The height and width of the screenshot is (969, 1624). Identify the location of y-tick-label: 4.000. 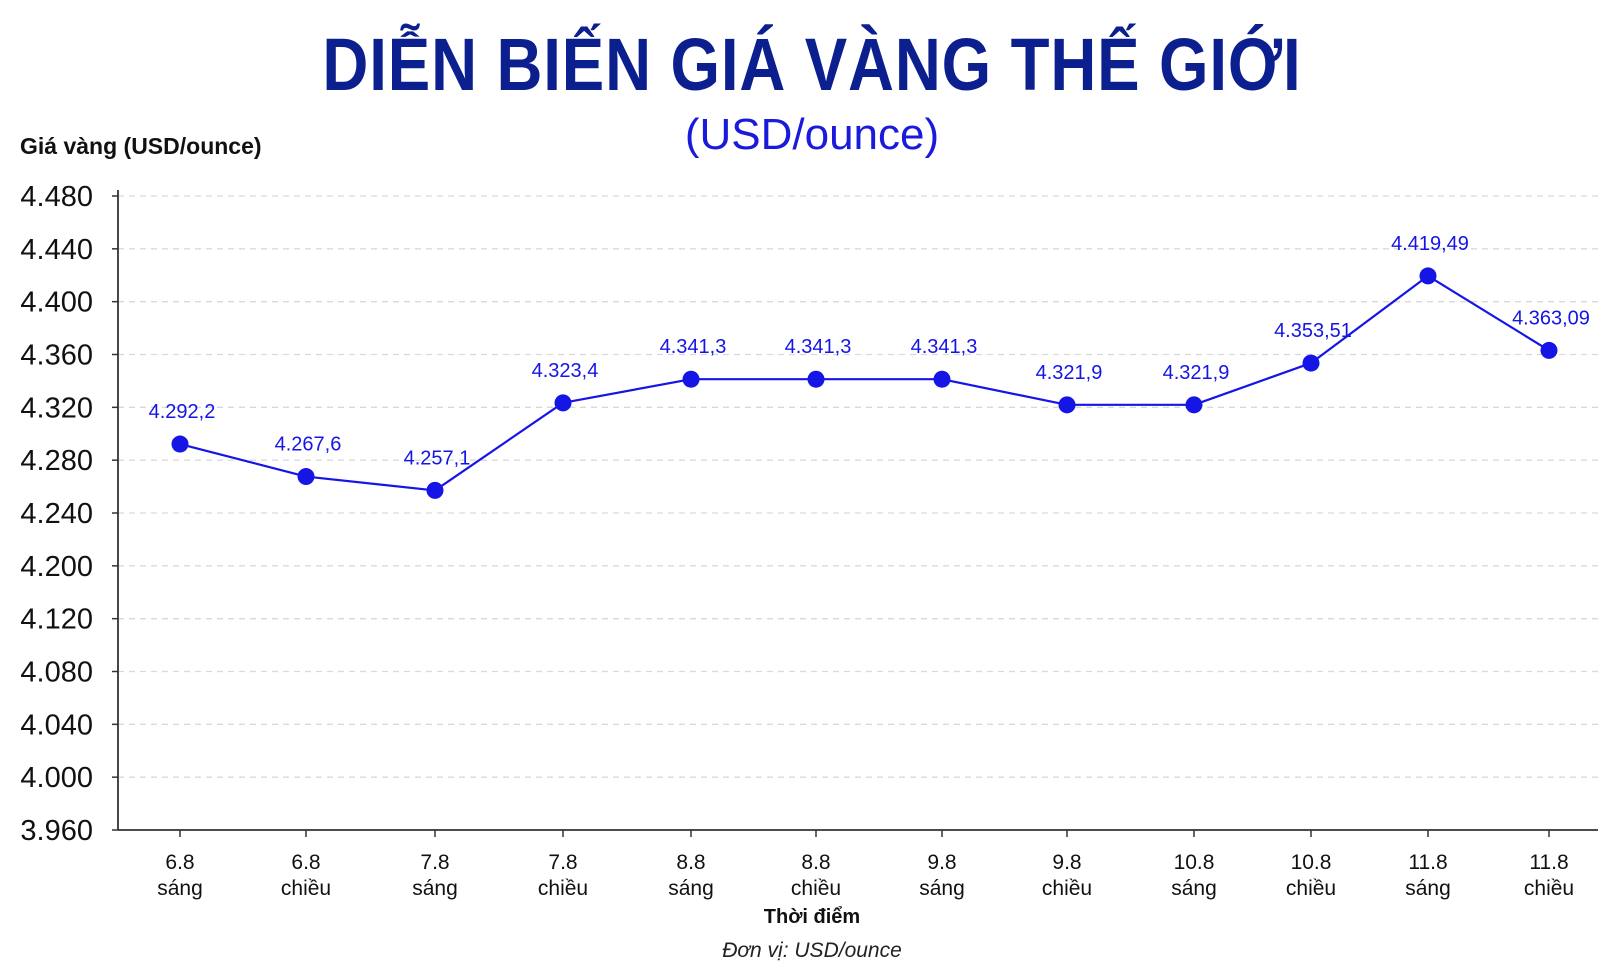
(56, 778).